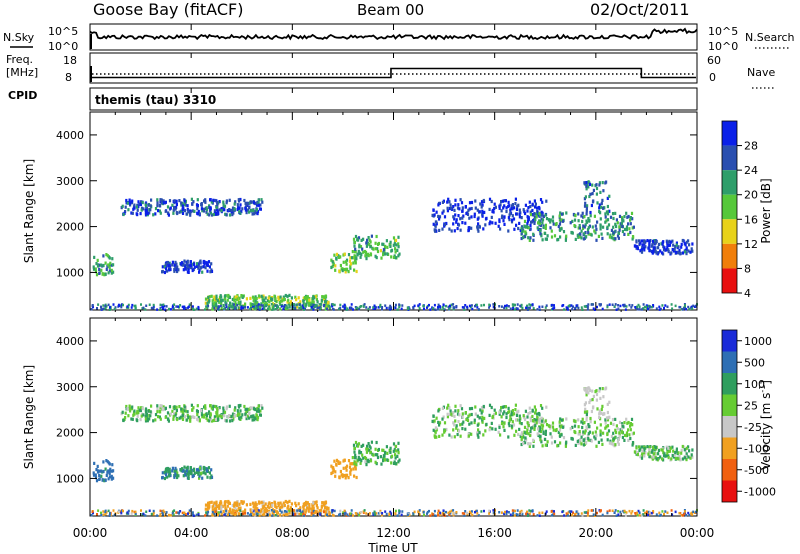 The image size is (800, 554). I want to click on power-ylabel: Slant Range [km], so click(29, 211).